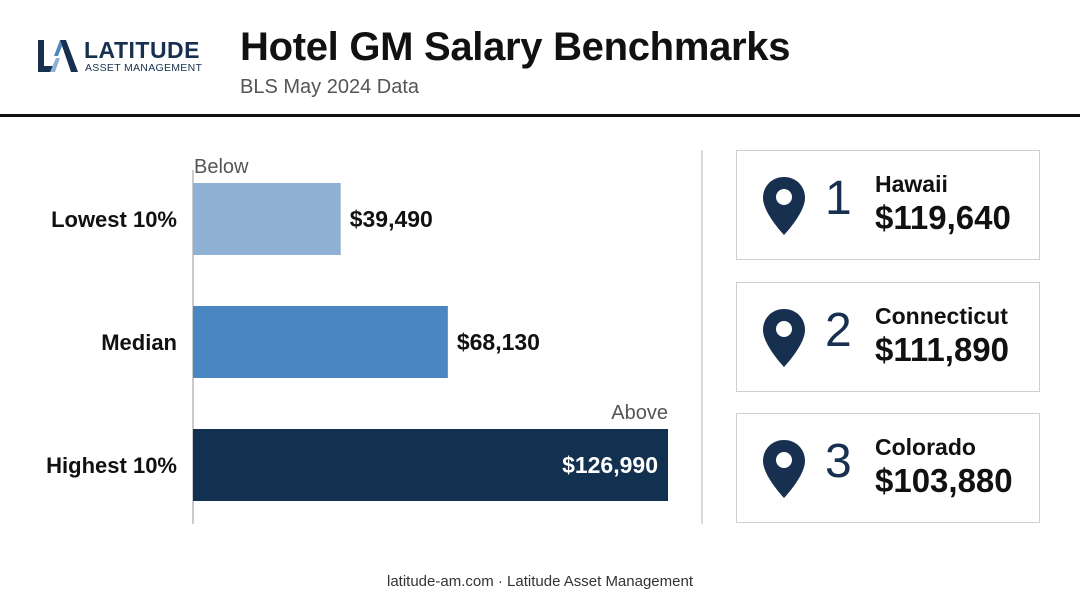 Image resolution: width=1080 pixels, height=603 pixels. What do you see at coordinates (391, 219) in the screenshot?
I see `value-label: $39,490` at bounding box center [391, 219].